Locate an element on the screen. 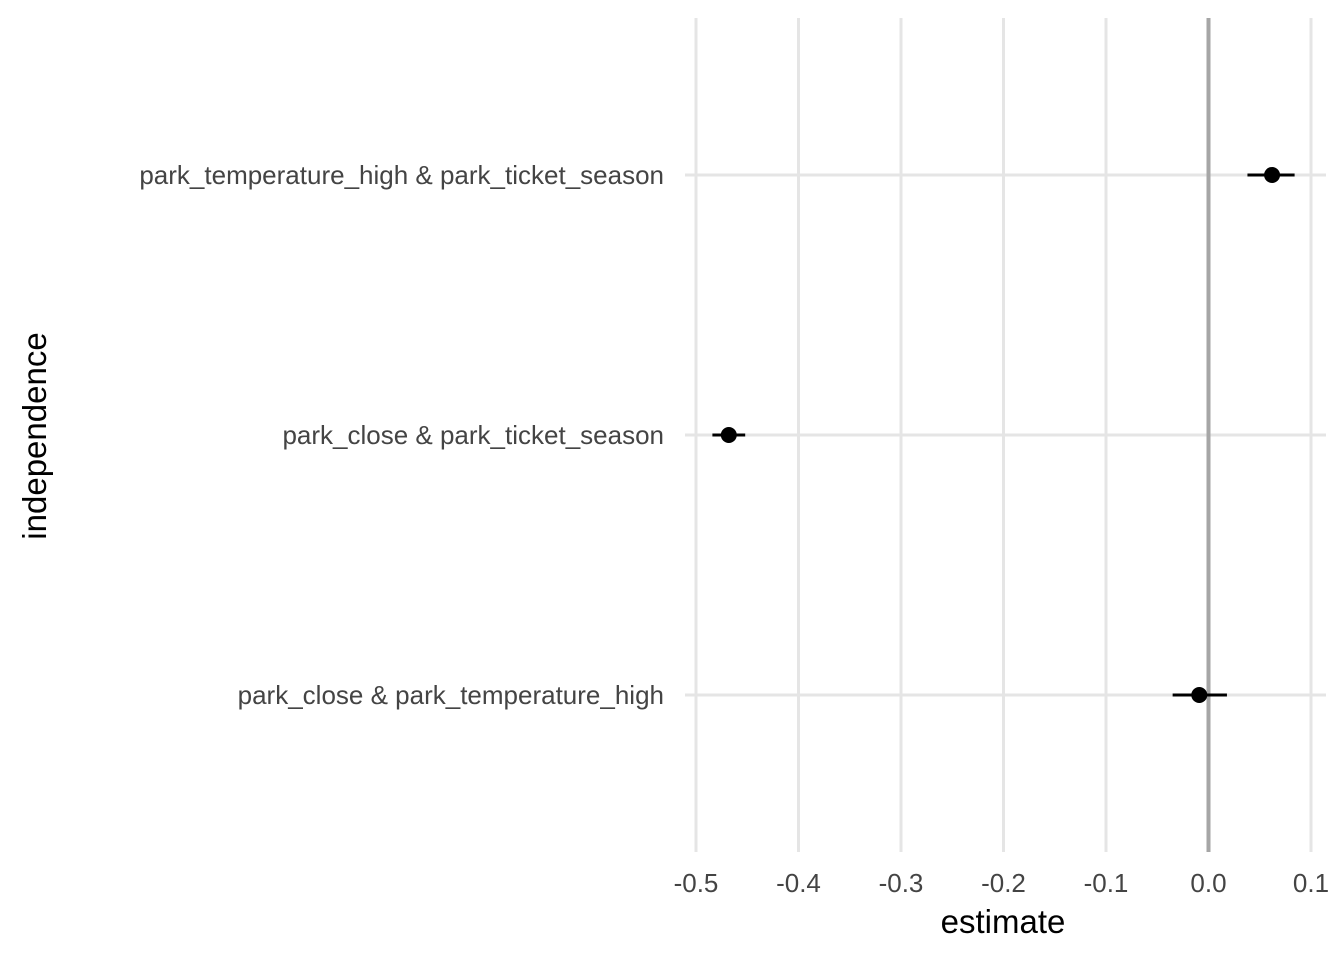  x-tick-label: -0.3 is located at coordinates (901, 883).